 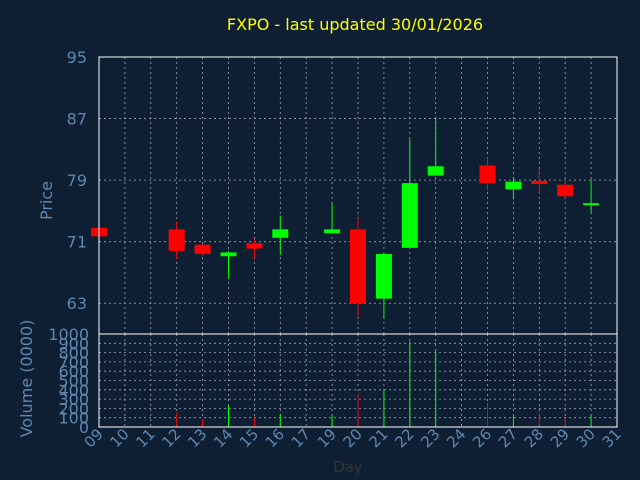 I want to click on price-y-ticks: 63 71 79 87 95, so click(x=77, y=180).